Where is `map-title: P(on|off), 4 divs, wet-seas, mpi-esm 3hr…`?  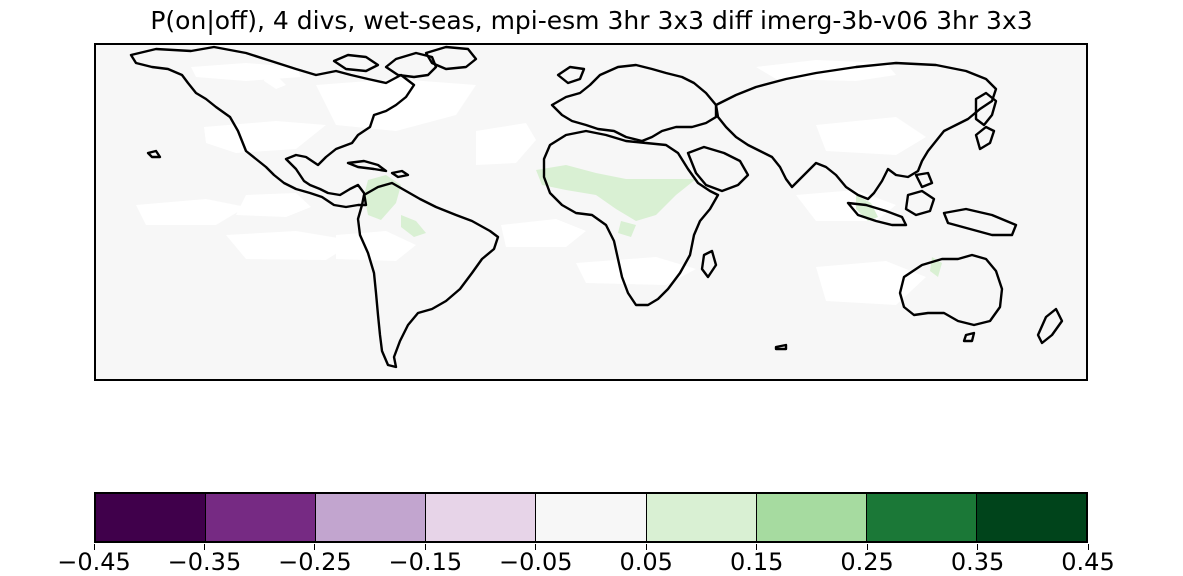 map-title: P(on|off), 4 divs, wet-seas, mpi-esm 3hr… is located at coordinates (591, 20).